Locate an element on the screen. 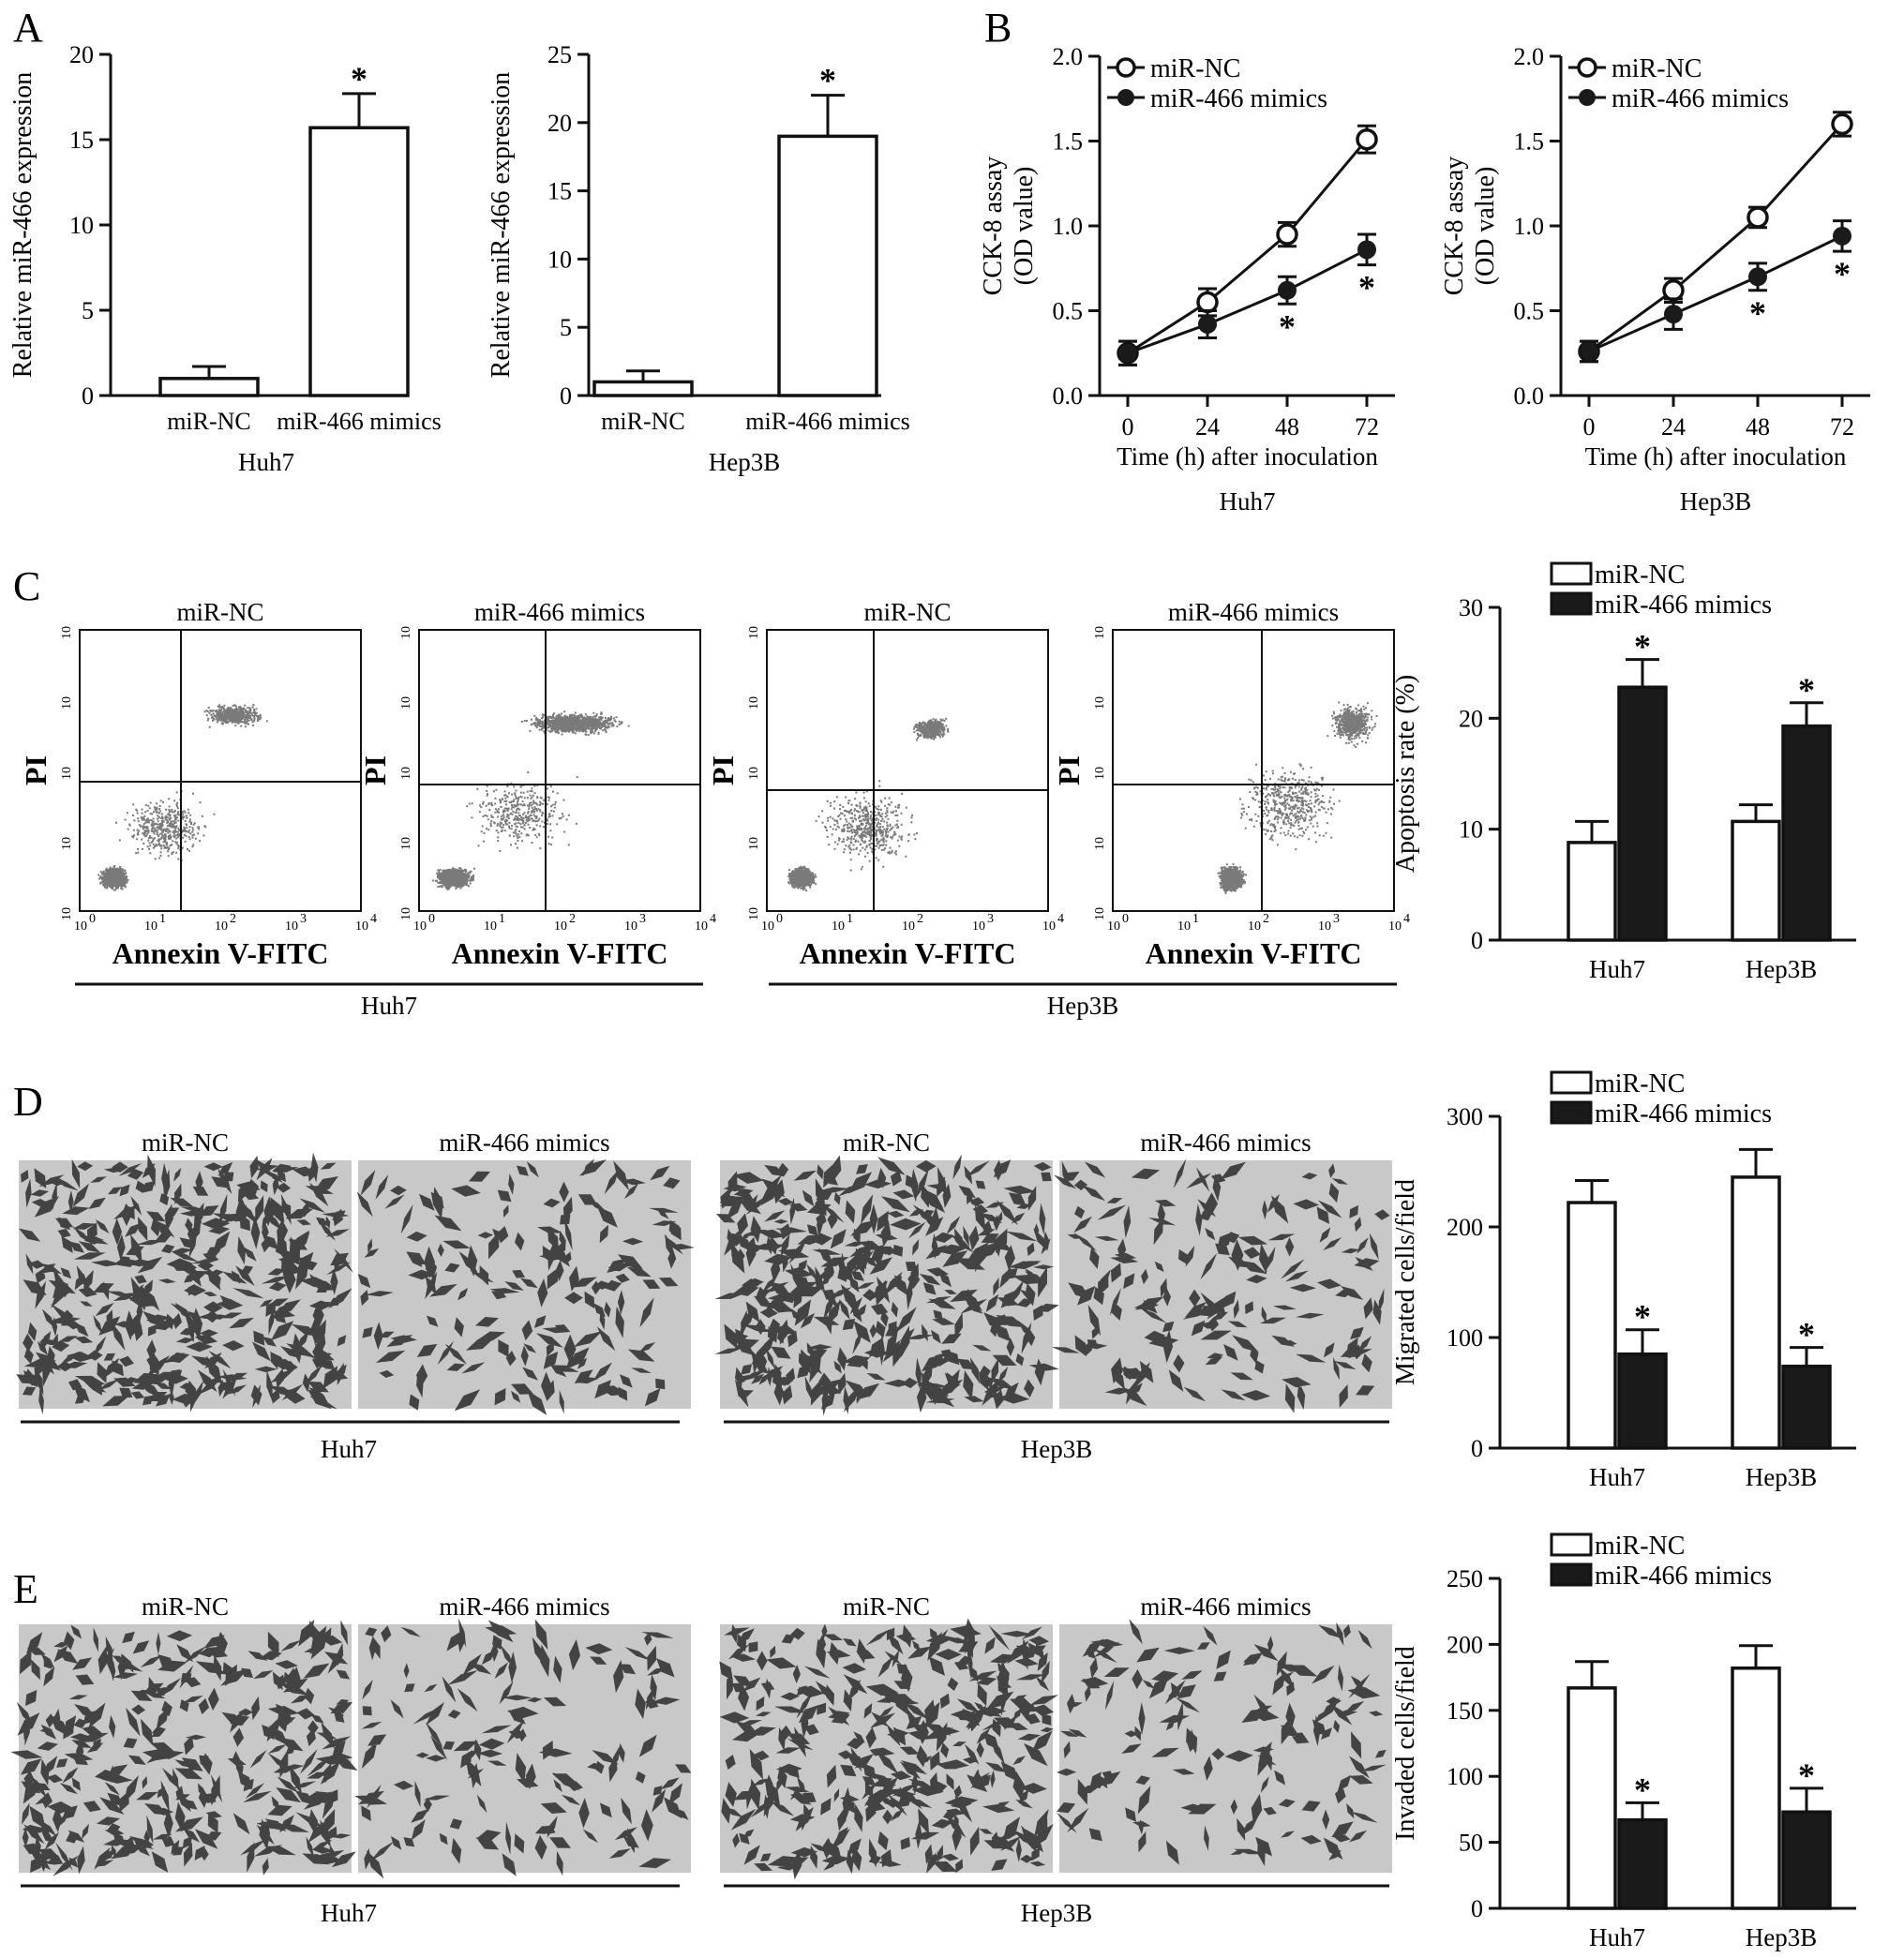 The width and height of the screenshot is (1904, 1958). d-significance-mark: * is located at coordinates (1642, 1317).